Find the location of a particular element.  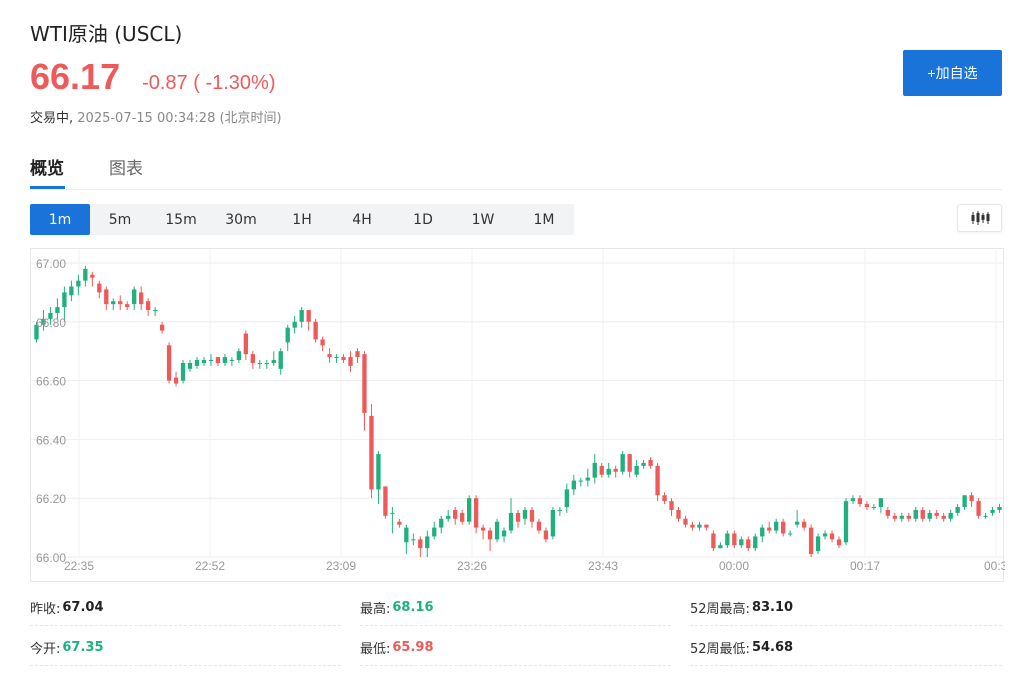

period-selector: 1m 5m 15m 30m 1H 4H 1D 1W 1M is located at coordinates (302, 219).